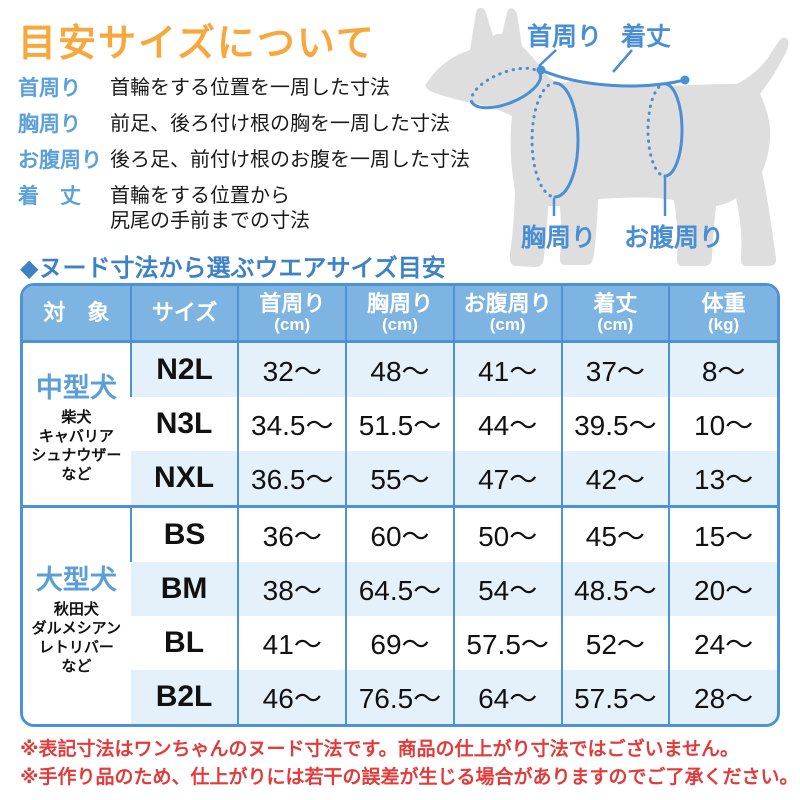 The width and height of the screenshot is (800, 800). Describe the element at coordinates (615, 314) in the screenshot. I see `header-length: 着丈 (cm)` at that location.